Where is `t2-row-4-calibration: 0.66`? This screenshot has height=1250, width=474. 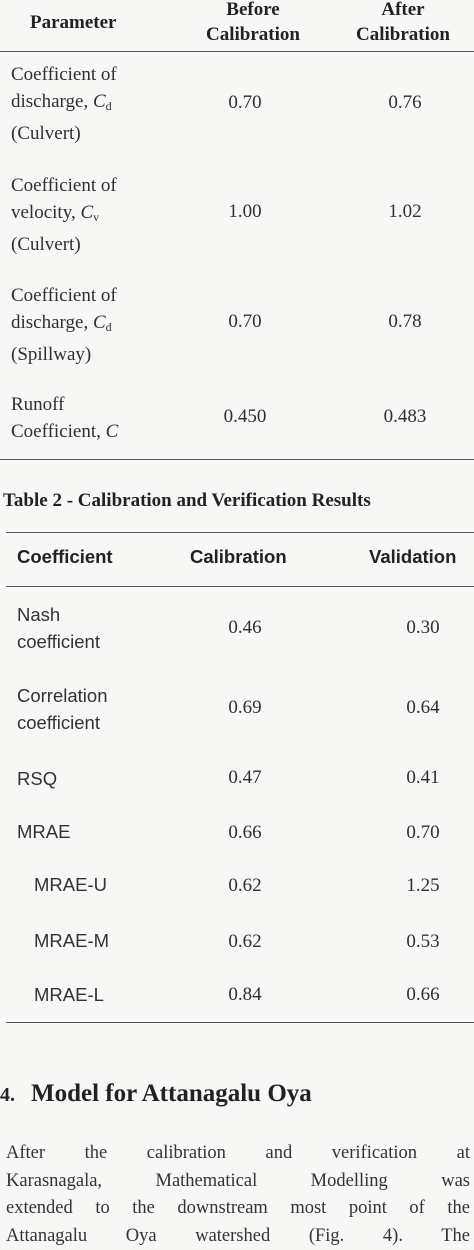 t2-row-4-calibration: 0.66 is located at coordinates (245, 833).